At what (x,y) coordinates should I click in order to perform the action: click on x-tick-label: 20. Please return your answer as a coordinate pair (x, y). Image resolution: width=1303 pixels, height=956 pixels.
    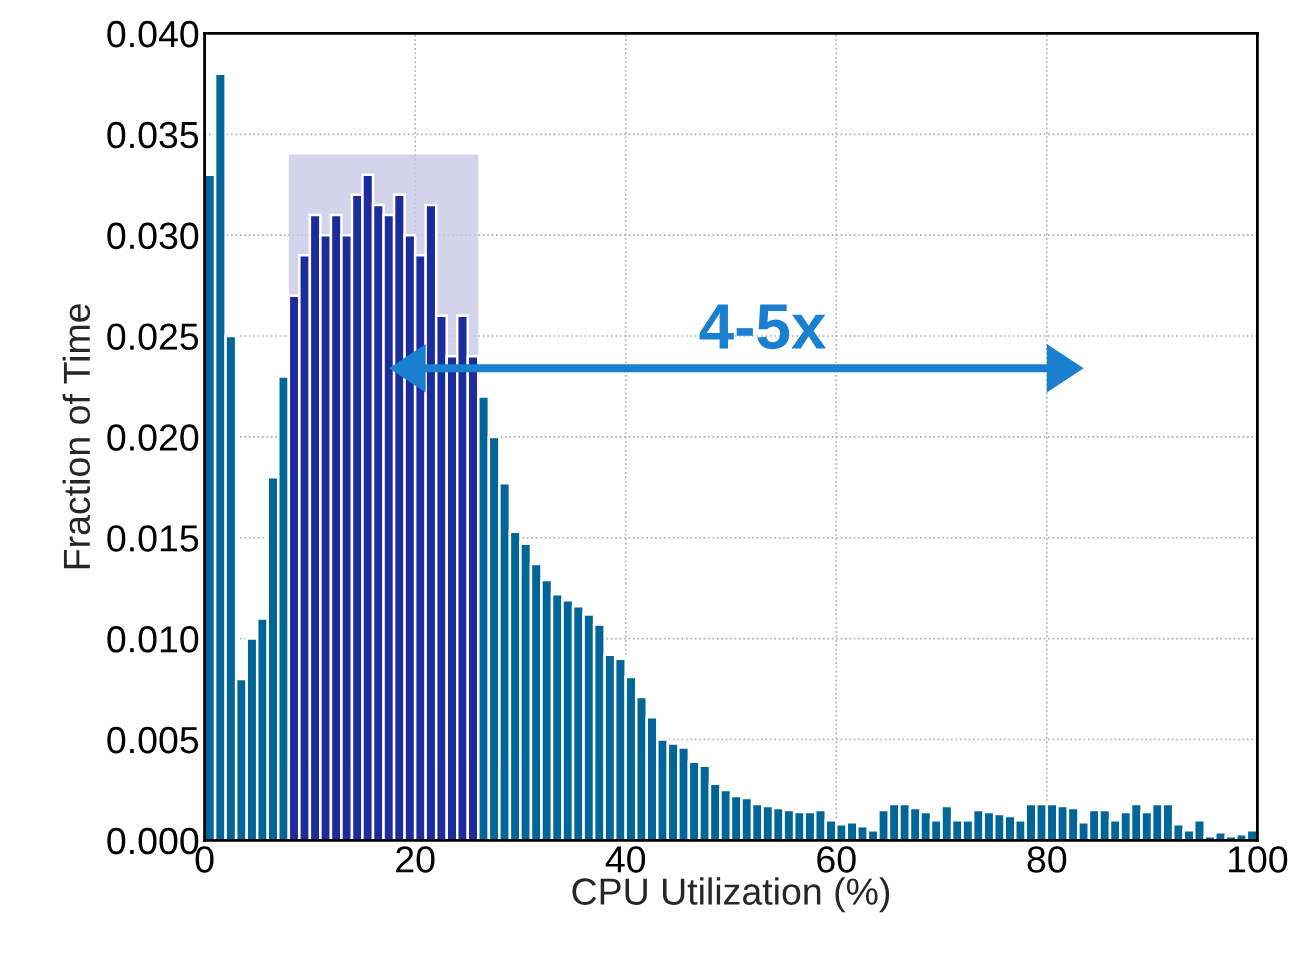
    Looking at the image, I should click on (415, 859).